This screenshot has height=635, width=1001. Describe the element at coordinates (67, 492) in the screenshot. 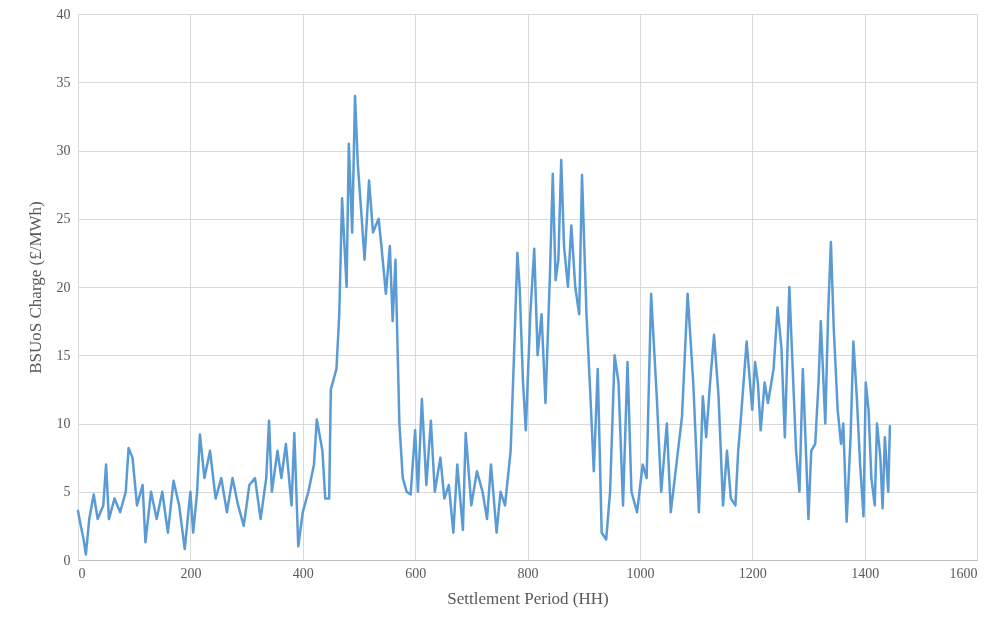

I see `y-tick-label: 5` at that location.